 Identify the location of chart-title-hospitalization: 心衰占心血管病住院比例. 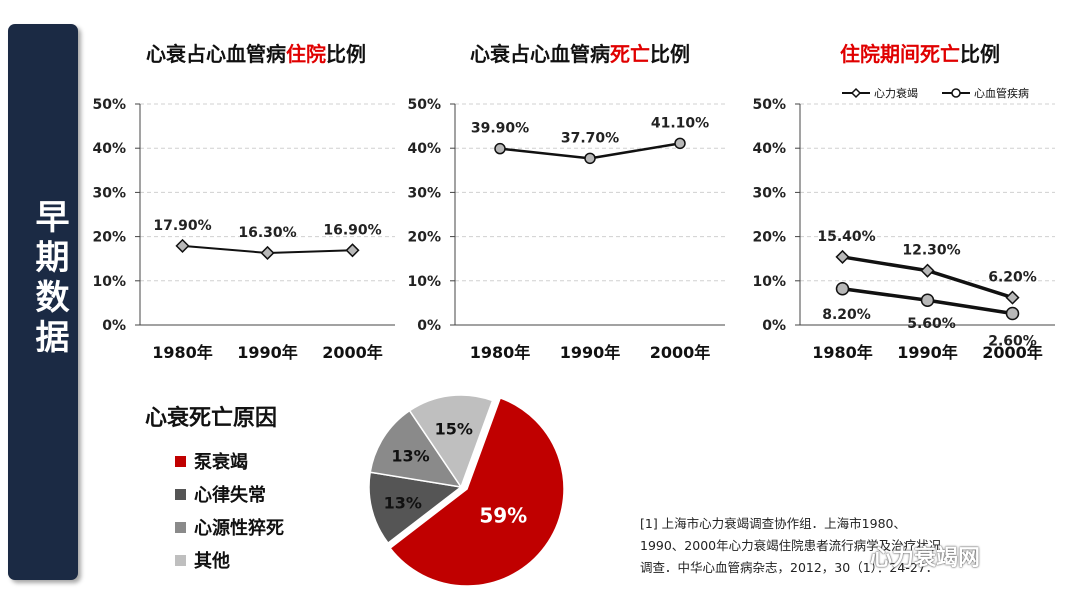
(256, 52).